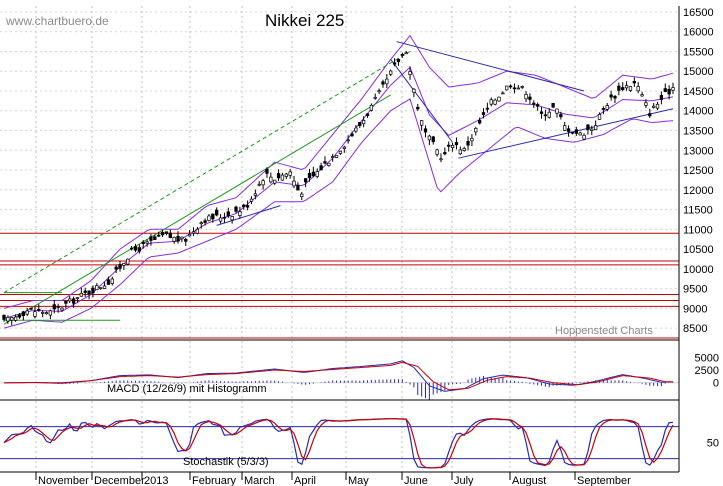 This screenshot has width=723, height=486. I want to click on stochastic-y-tick-label: 50, so click(713, 444).